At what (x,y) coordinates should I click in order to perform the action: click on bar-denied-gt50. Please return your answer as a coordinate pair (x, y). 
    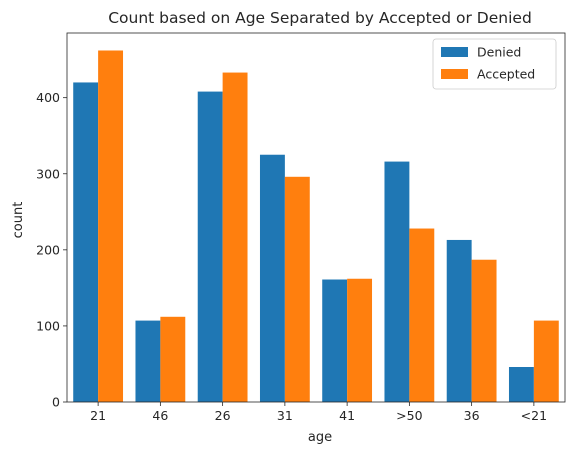
    Looking at the image, I should click on (397, 281).